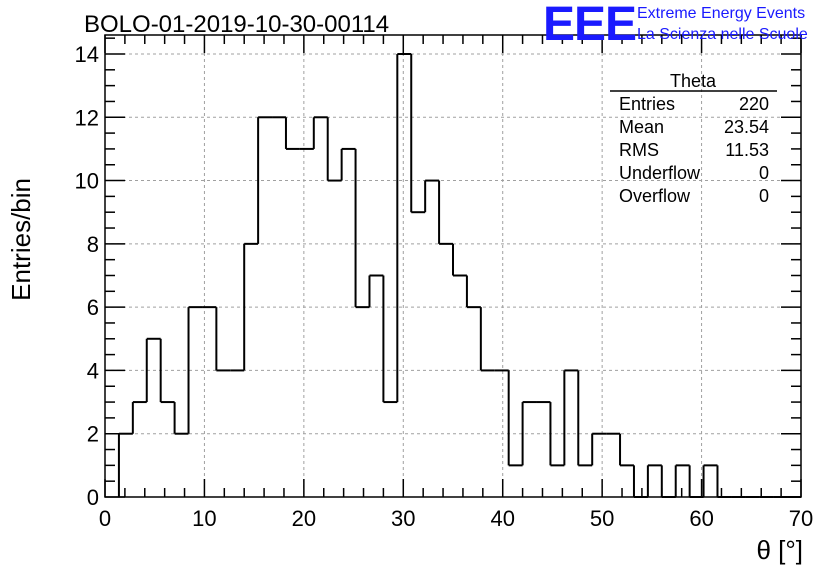 This screenshot has width=836, height=572. Describe the element at coordinates (87, 117) in the screenshot. I see `y-tick-label: 12` at that location.